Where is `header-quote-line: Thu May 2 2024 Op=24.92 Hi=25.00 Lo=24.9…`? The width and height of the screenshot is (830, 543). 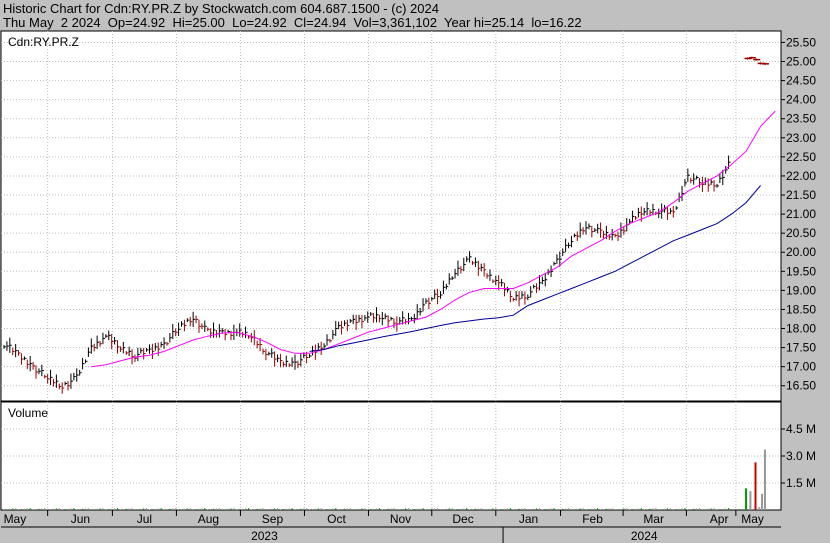
header-quote-line: Thu May 2 2024 Op=24.92 Hi=25.00 Lo=24.9… is located at coordinates (292, 22).